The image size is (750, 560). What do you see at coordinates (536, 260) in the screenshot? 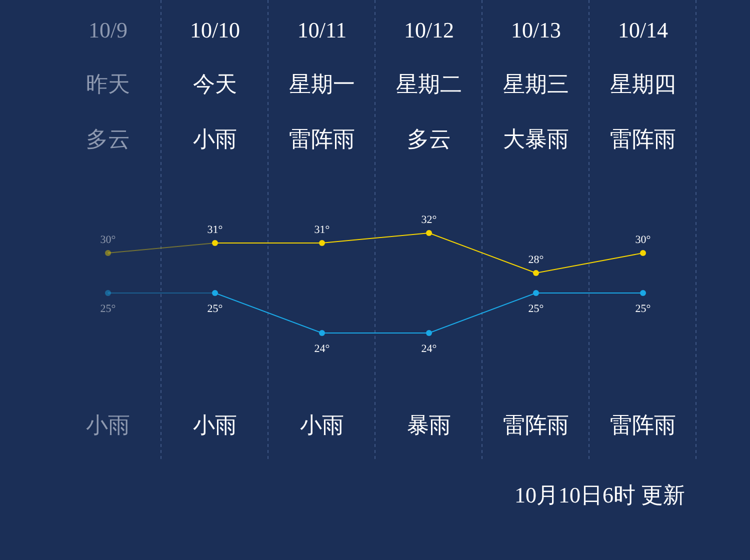
I see `data-label: 28°` at bounding box center [536, 260].